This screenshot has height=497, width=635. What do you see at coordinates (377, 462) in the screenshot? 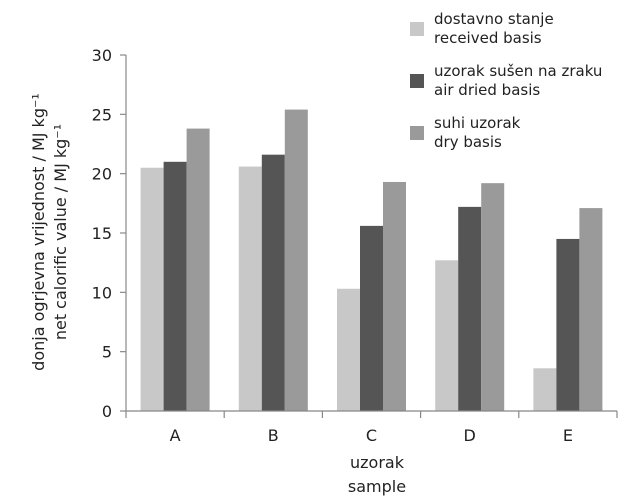
I see `x-axis-title-line-1: uzorak` at bounding box center [377, 462].